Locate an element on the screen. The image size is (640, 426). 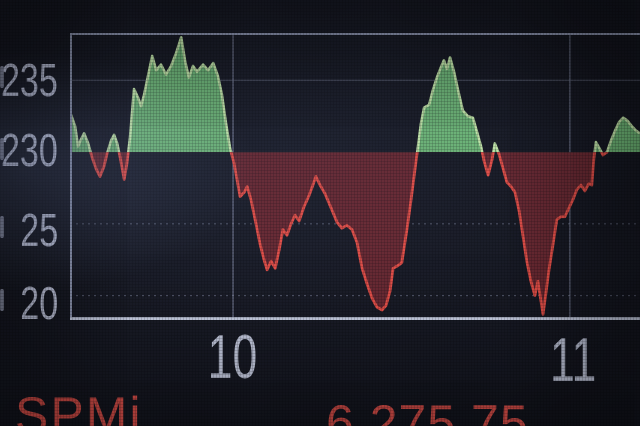
x-axis-label-10: 10 is located at coordinates (232, 357).